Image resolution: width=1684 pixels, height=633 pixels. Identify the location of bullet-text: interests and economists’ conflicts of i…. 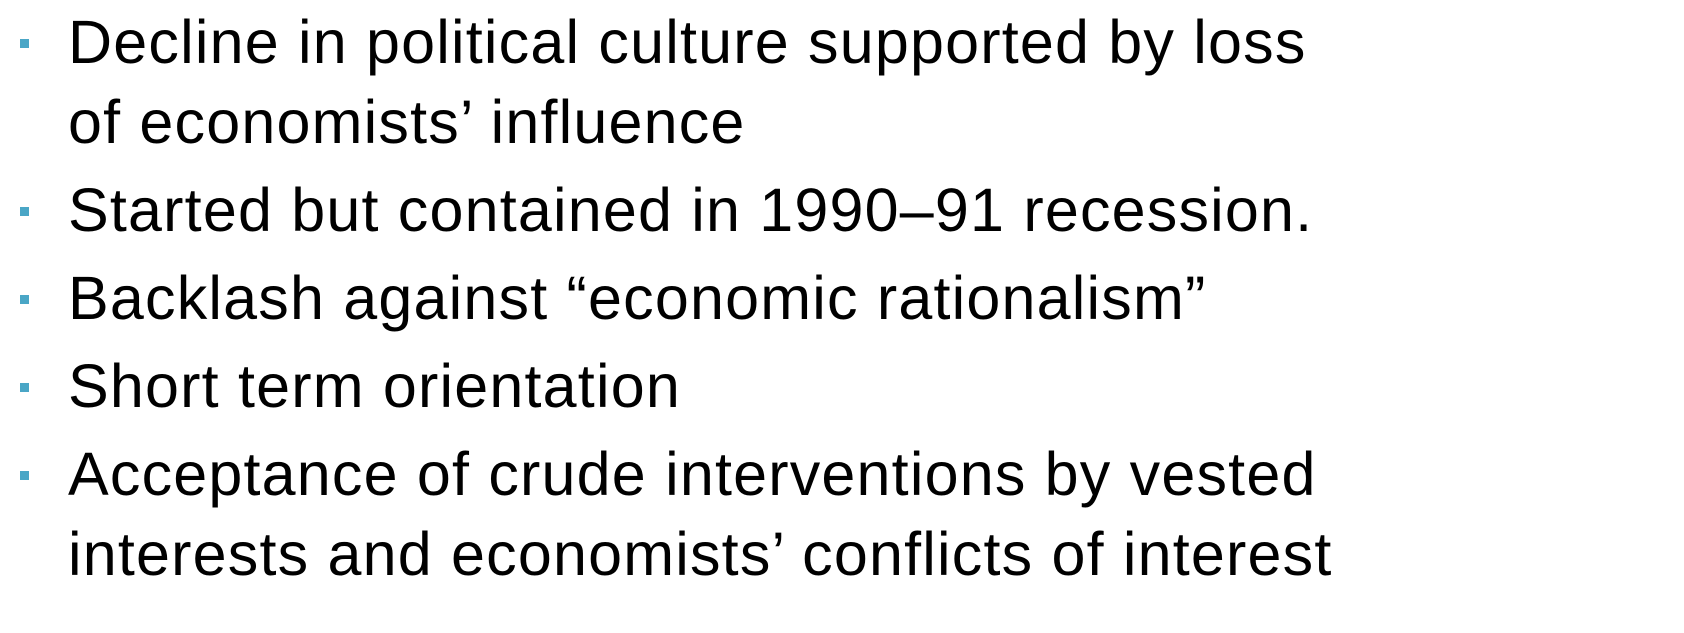
(700, 554).